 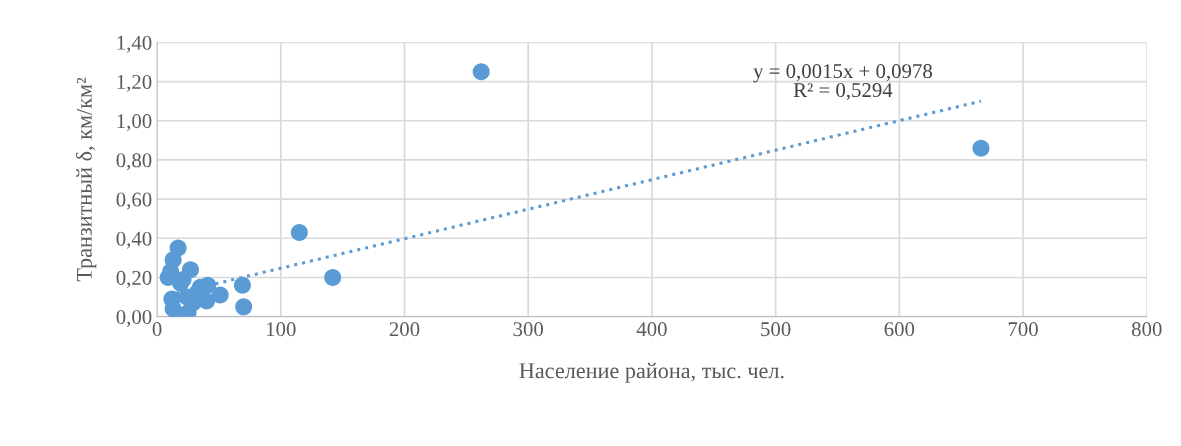 I want to click on y-tick-label: 1,20, so click(x=134, y=83).